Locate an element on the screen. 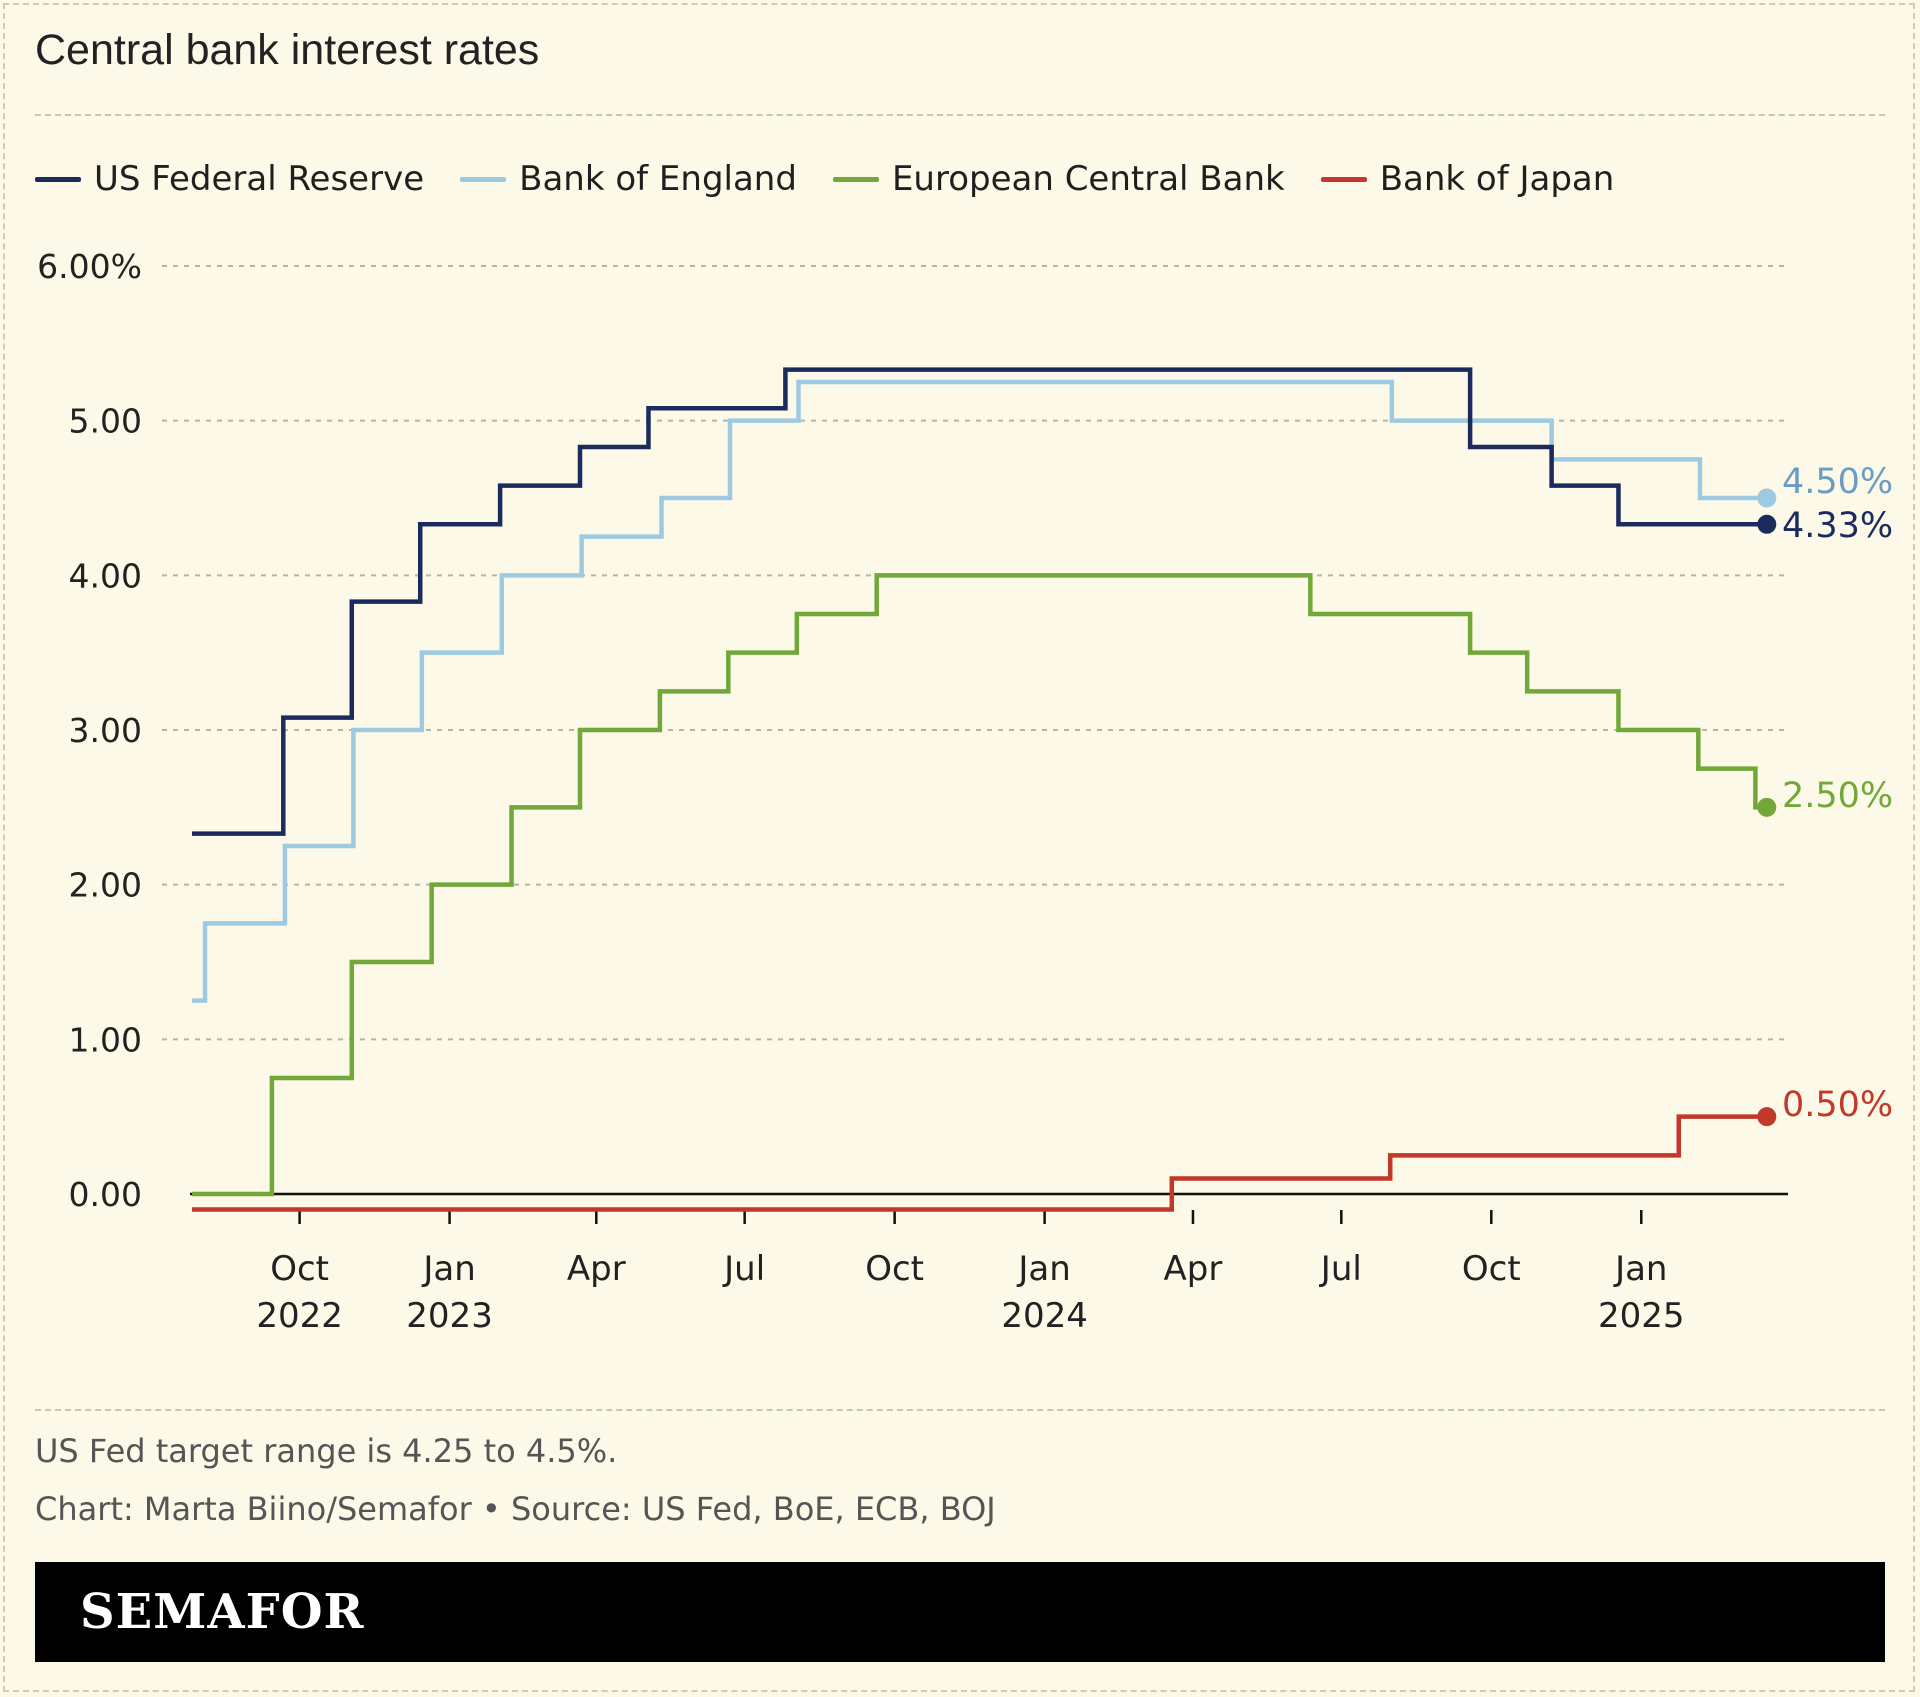 The image size is (1920, 1697). legend-item: US Federal Reserve is located at coordinates (229, 179).